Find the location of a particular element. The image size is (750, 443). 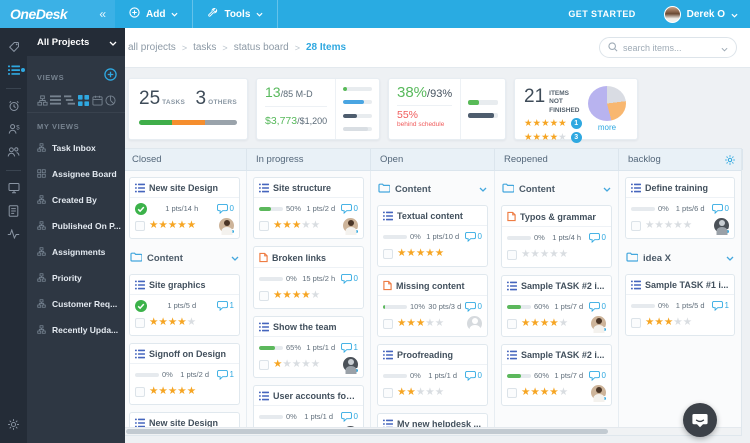

view-board-icon is located at coordinates (83, 100).